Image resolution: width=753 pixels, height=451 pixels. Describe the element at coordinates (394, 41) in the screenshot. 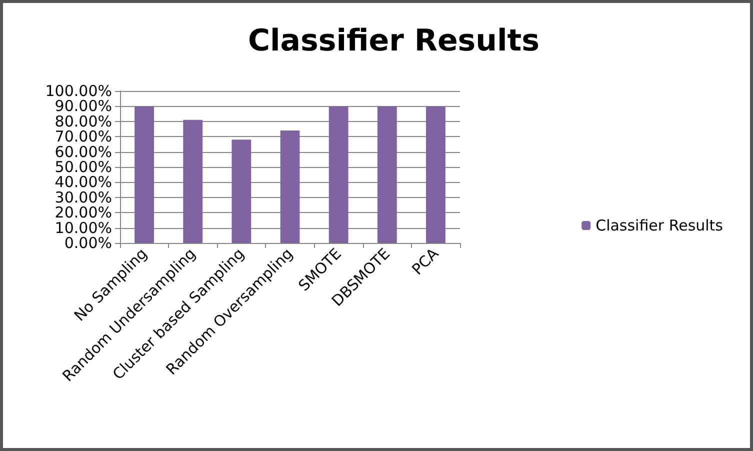

I see `chart-title: Classifier Results` at that location.